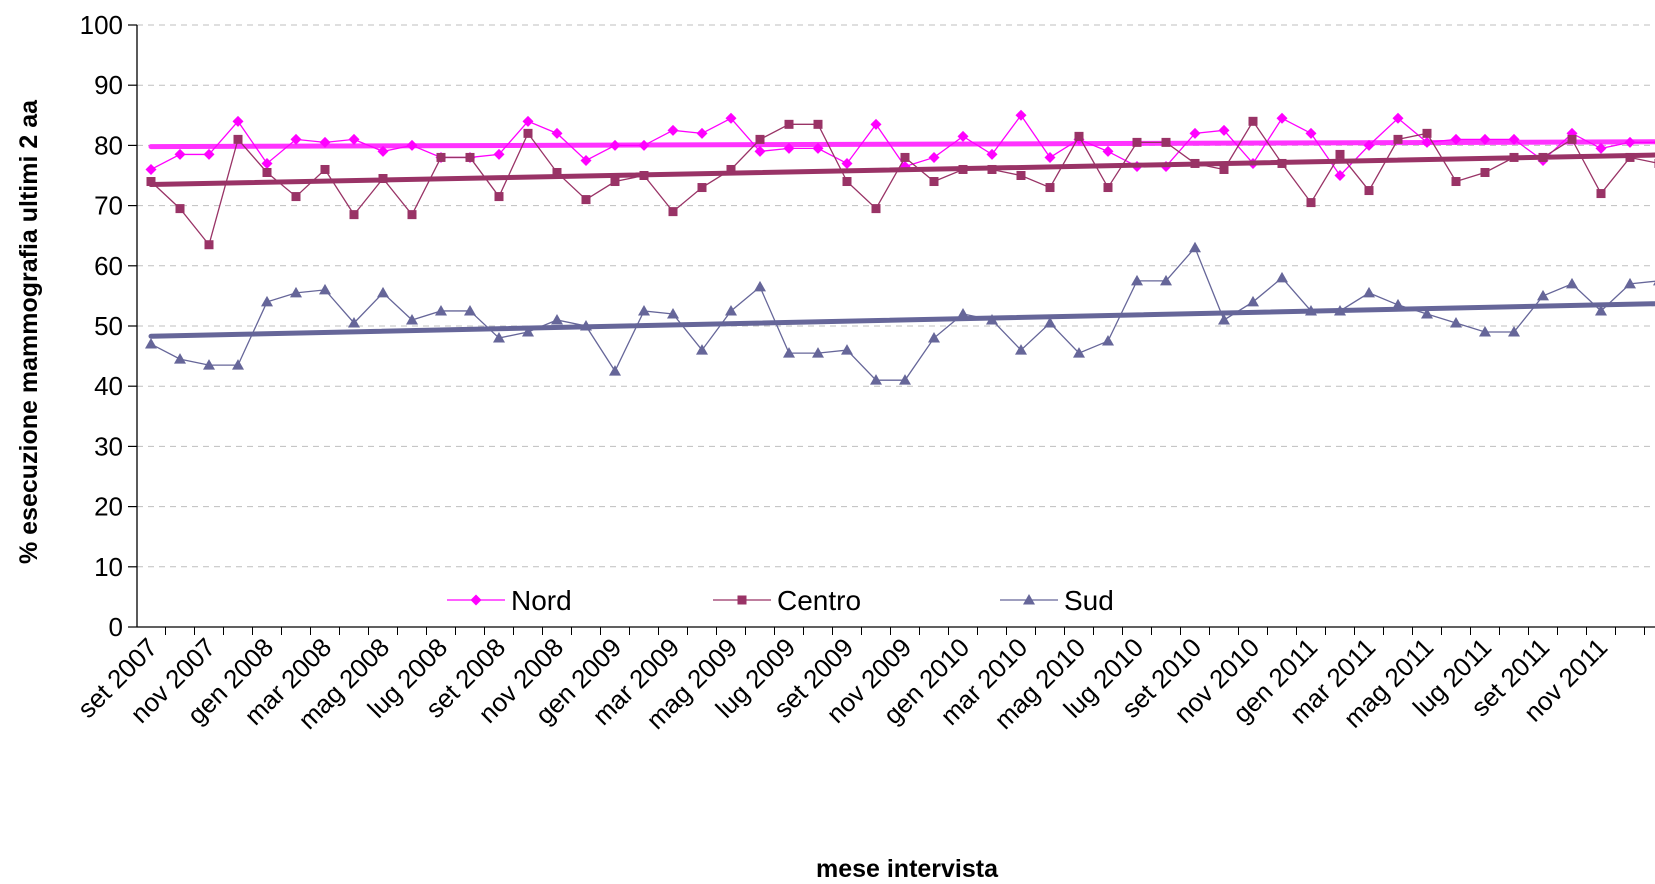 This screenshot has height=884, width=1655. I want to click on y-tick-label: 20, so click(108, 507).